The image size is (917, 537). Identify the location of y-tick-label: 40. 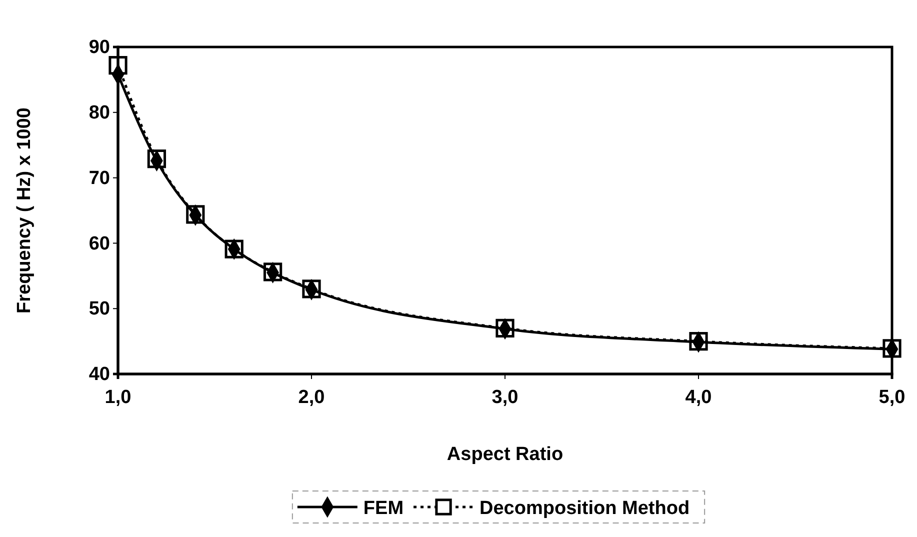
(99, 375).